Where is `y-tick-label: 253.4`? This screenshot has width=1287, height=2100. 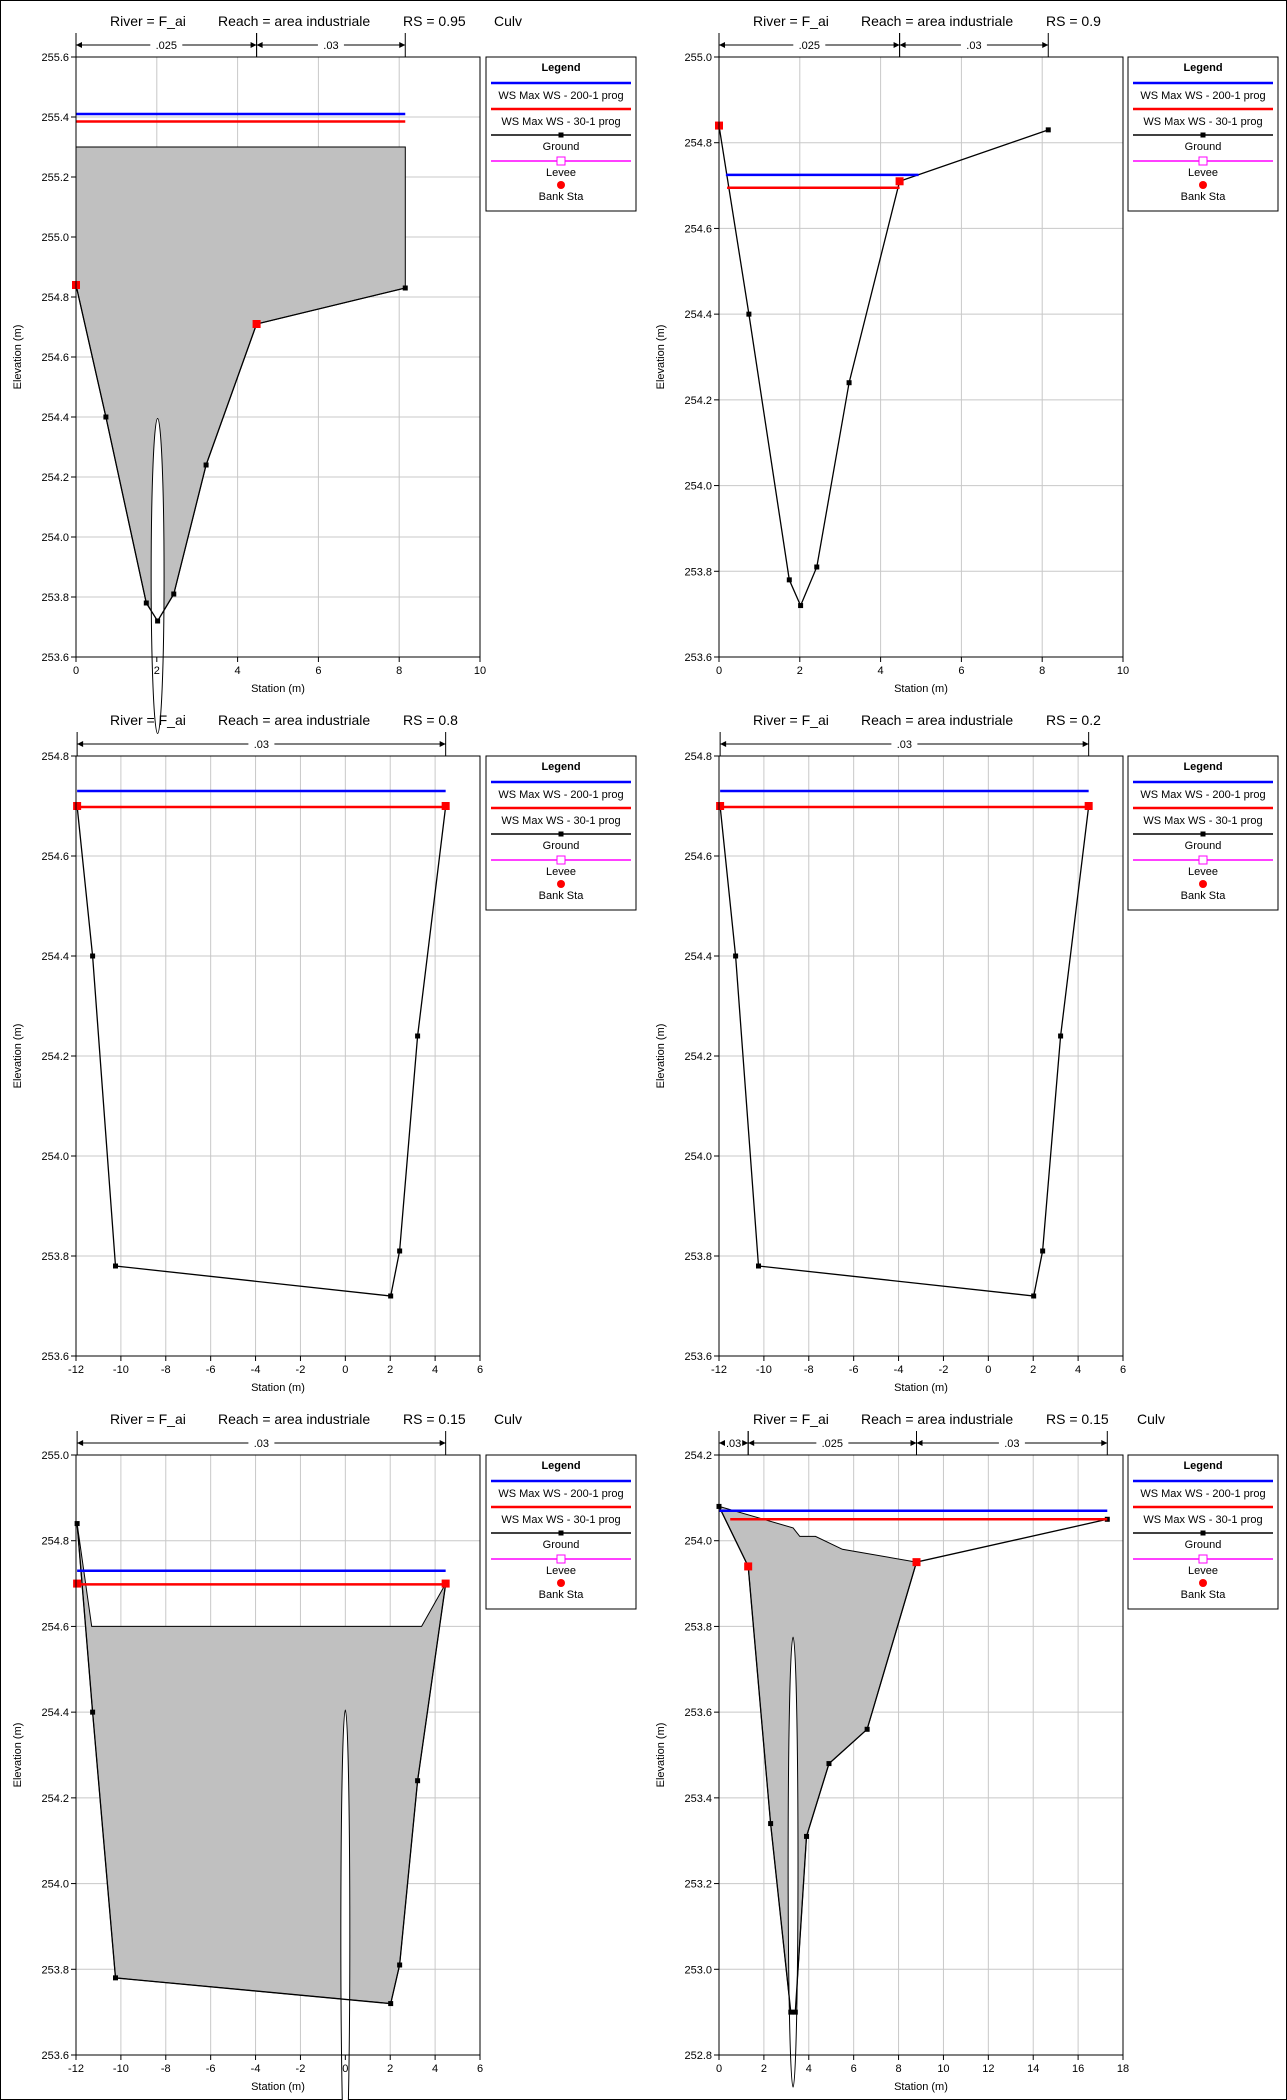 y-tick-label: 253.4 is located at coordinates (698, 1799).